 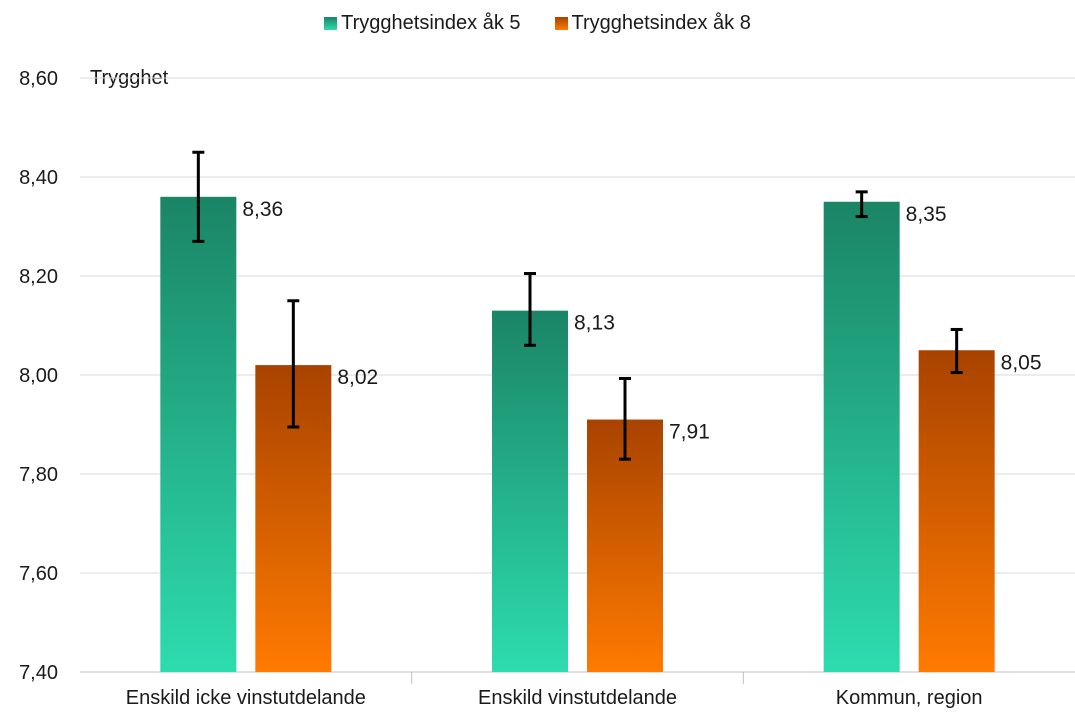 What do you see at coordinates (431, 23) in the screenshot?
I see `legend-label-ak5: Trygghetsindex åk 5` at bounding box center [431, 23].